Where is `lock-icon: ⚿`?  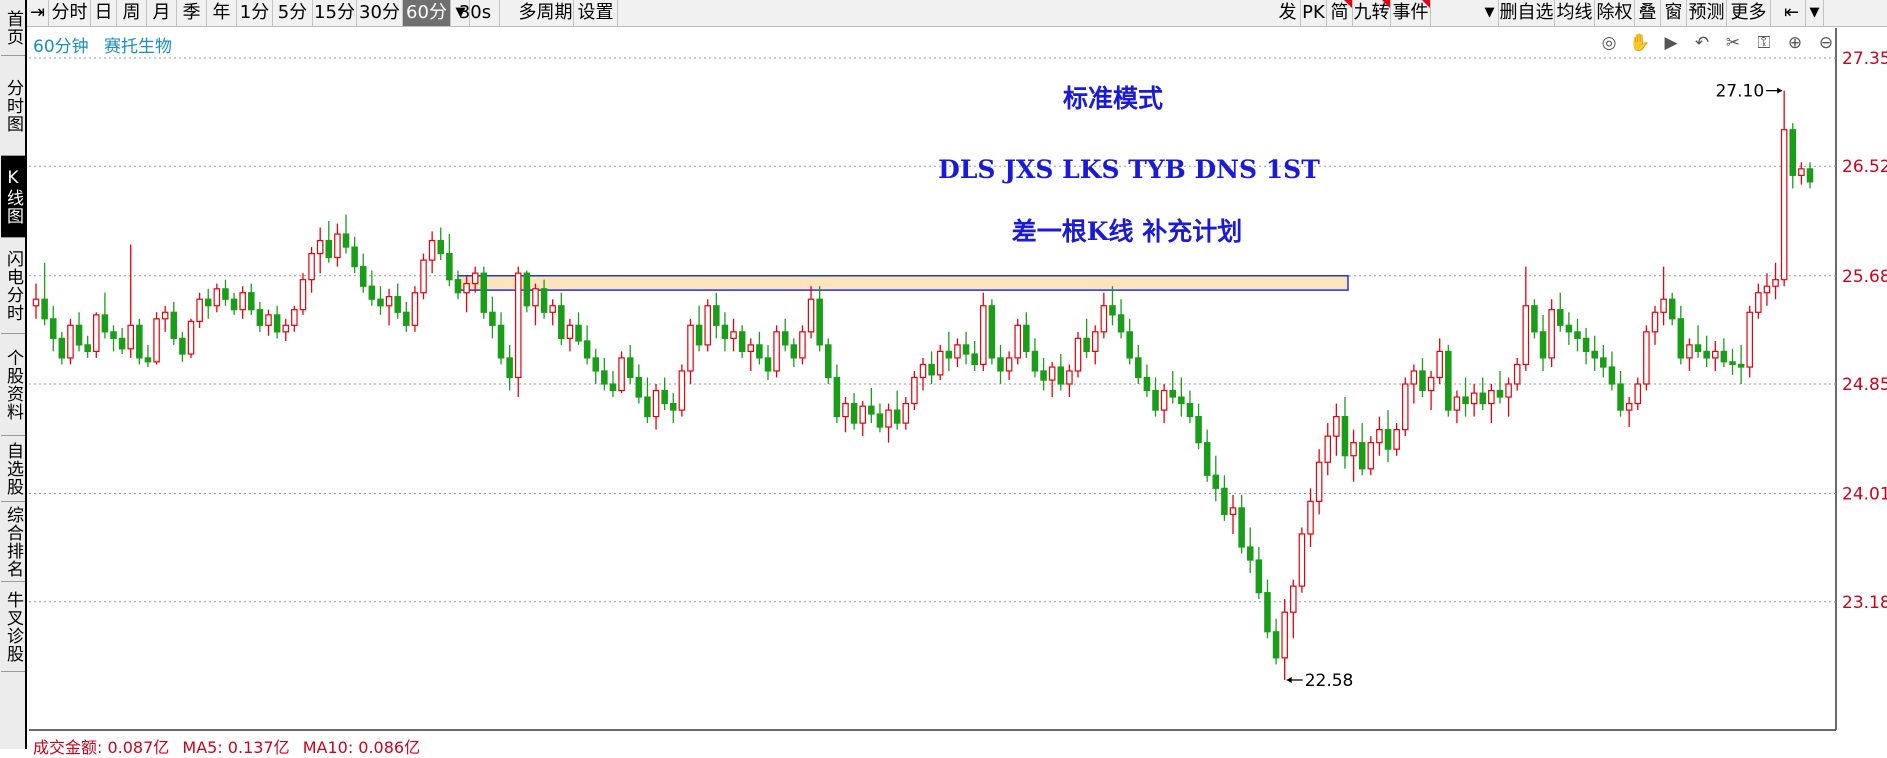
lock-icon: ⚿ is located at coordinates (1764, 43).